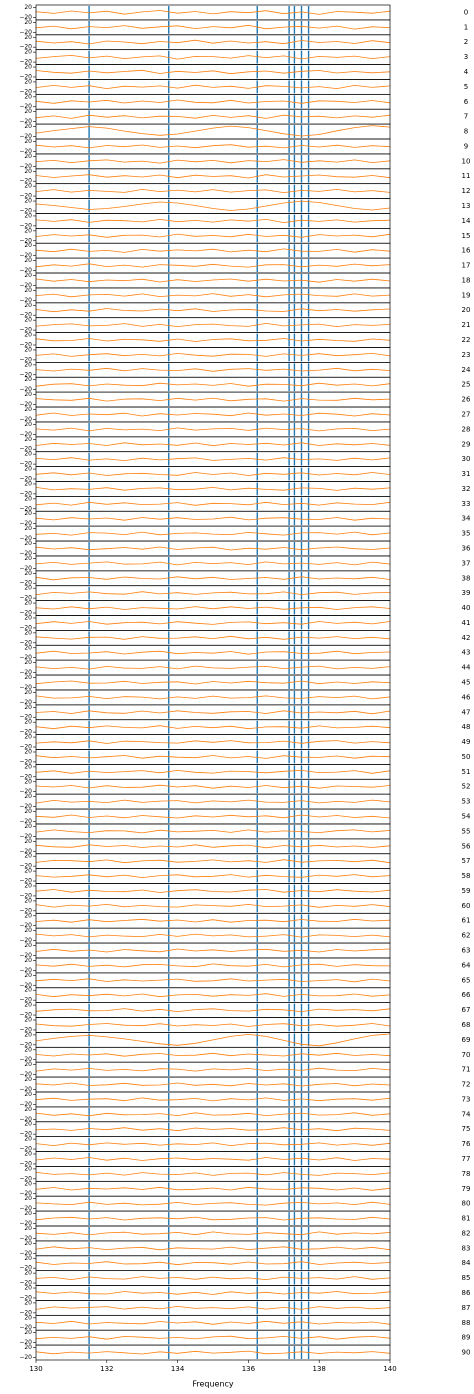 This screenshot has height=1394, width=474. What do you see at coordinates (466, 87) in the screenshot?
I see `panel-label: 5` at bounding box center [466, 87].